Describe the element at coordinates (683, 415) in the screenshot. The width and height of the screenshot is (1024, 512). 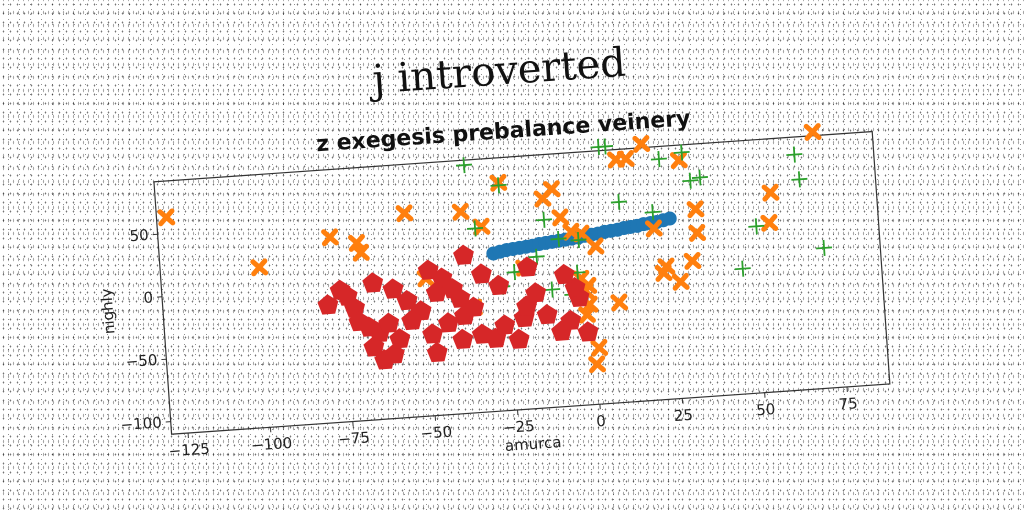
I see `x-tick-label: 25` at that location.